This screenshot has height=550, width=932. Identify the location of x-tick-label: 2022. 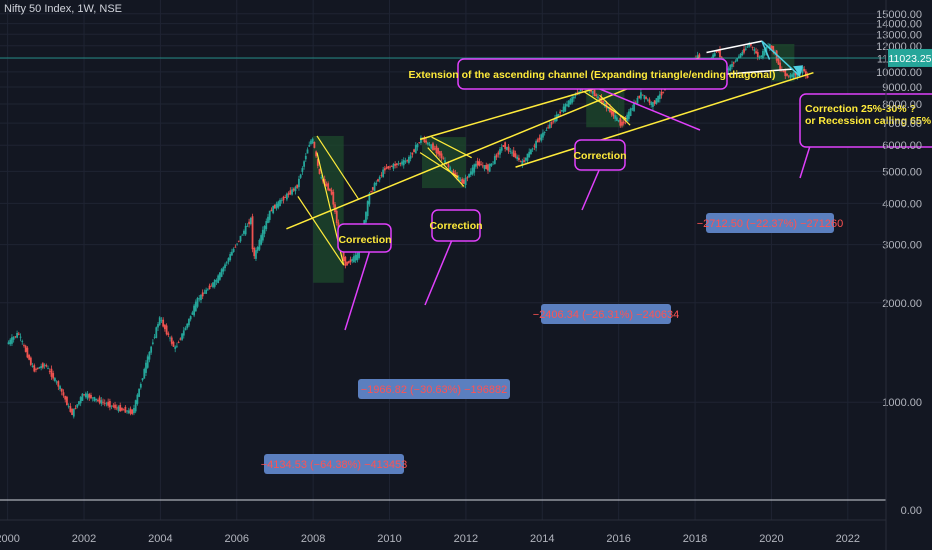
(848, 539).